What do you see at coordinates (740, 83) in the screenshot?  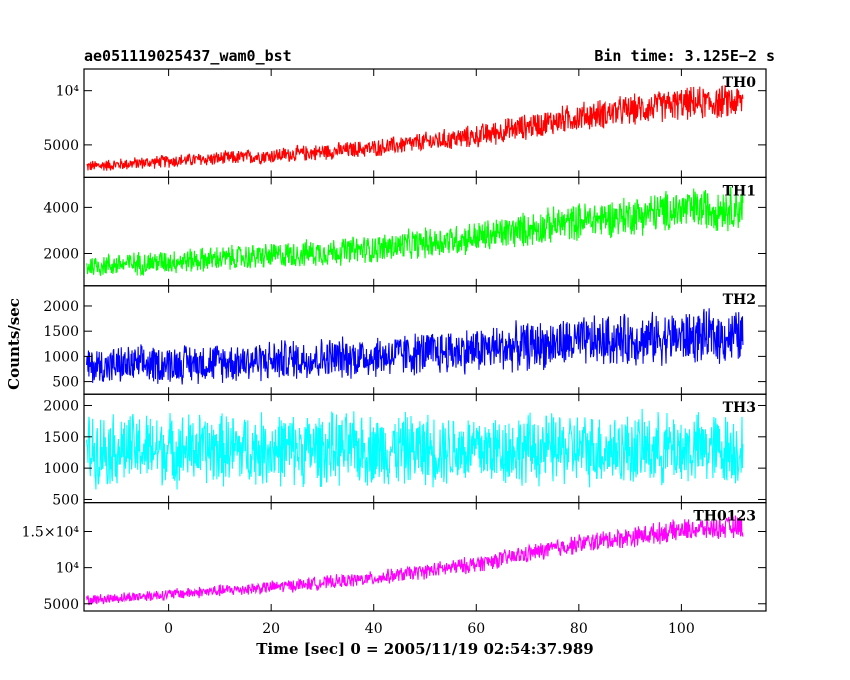 I see `panel-label-th0: TH0` at bounding box center [740, 83].